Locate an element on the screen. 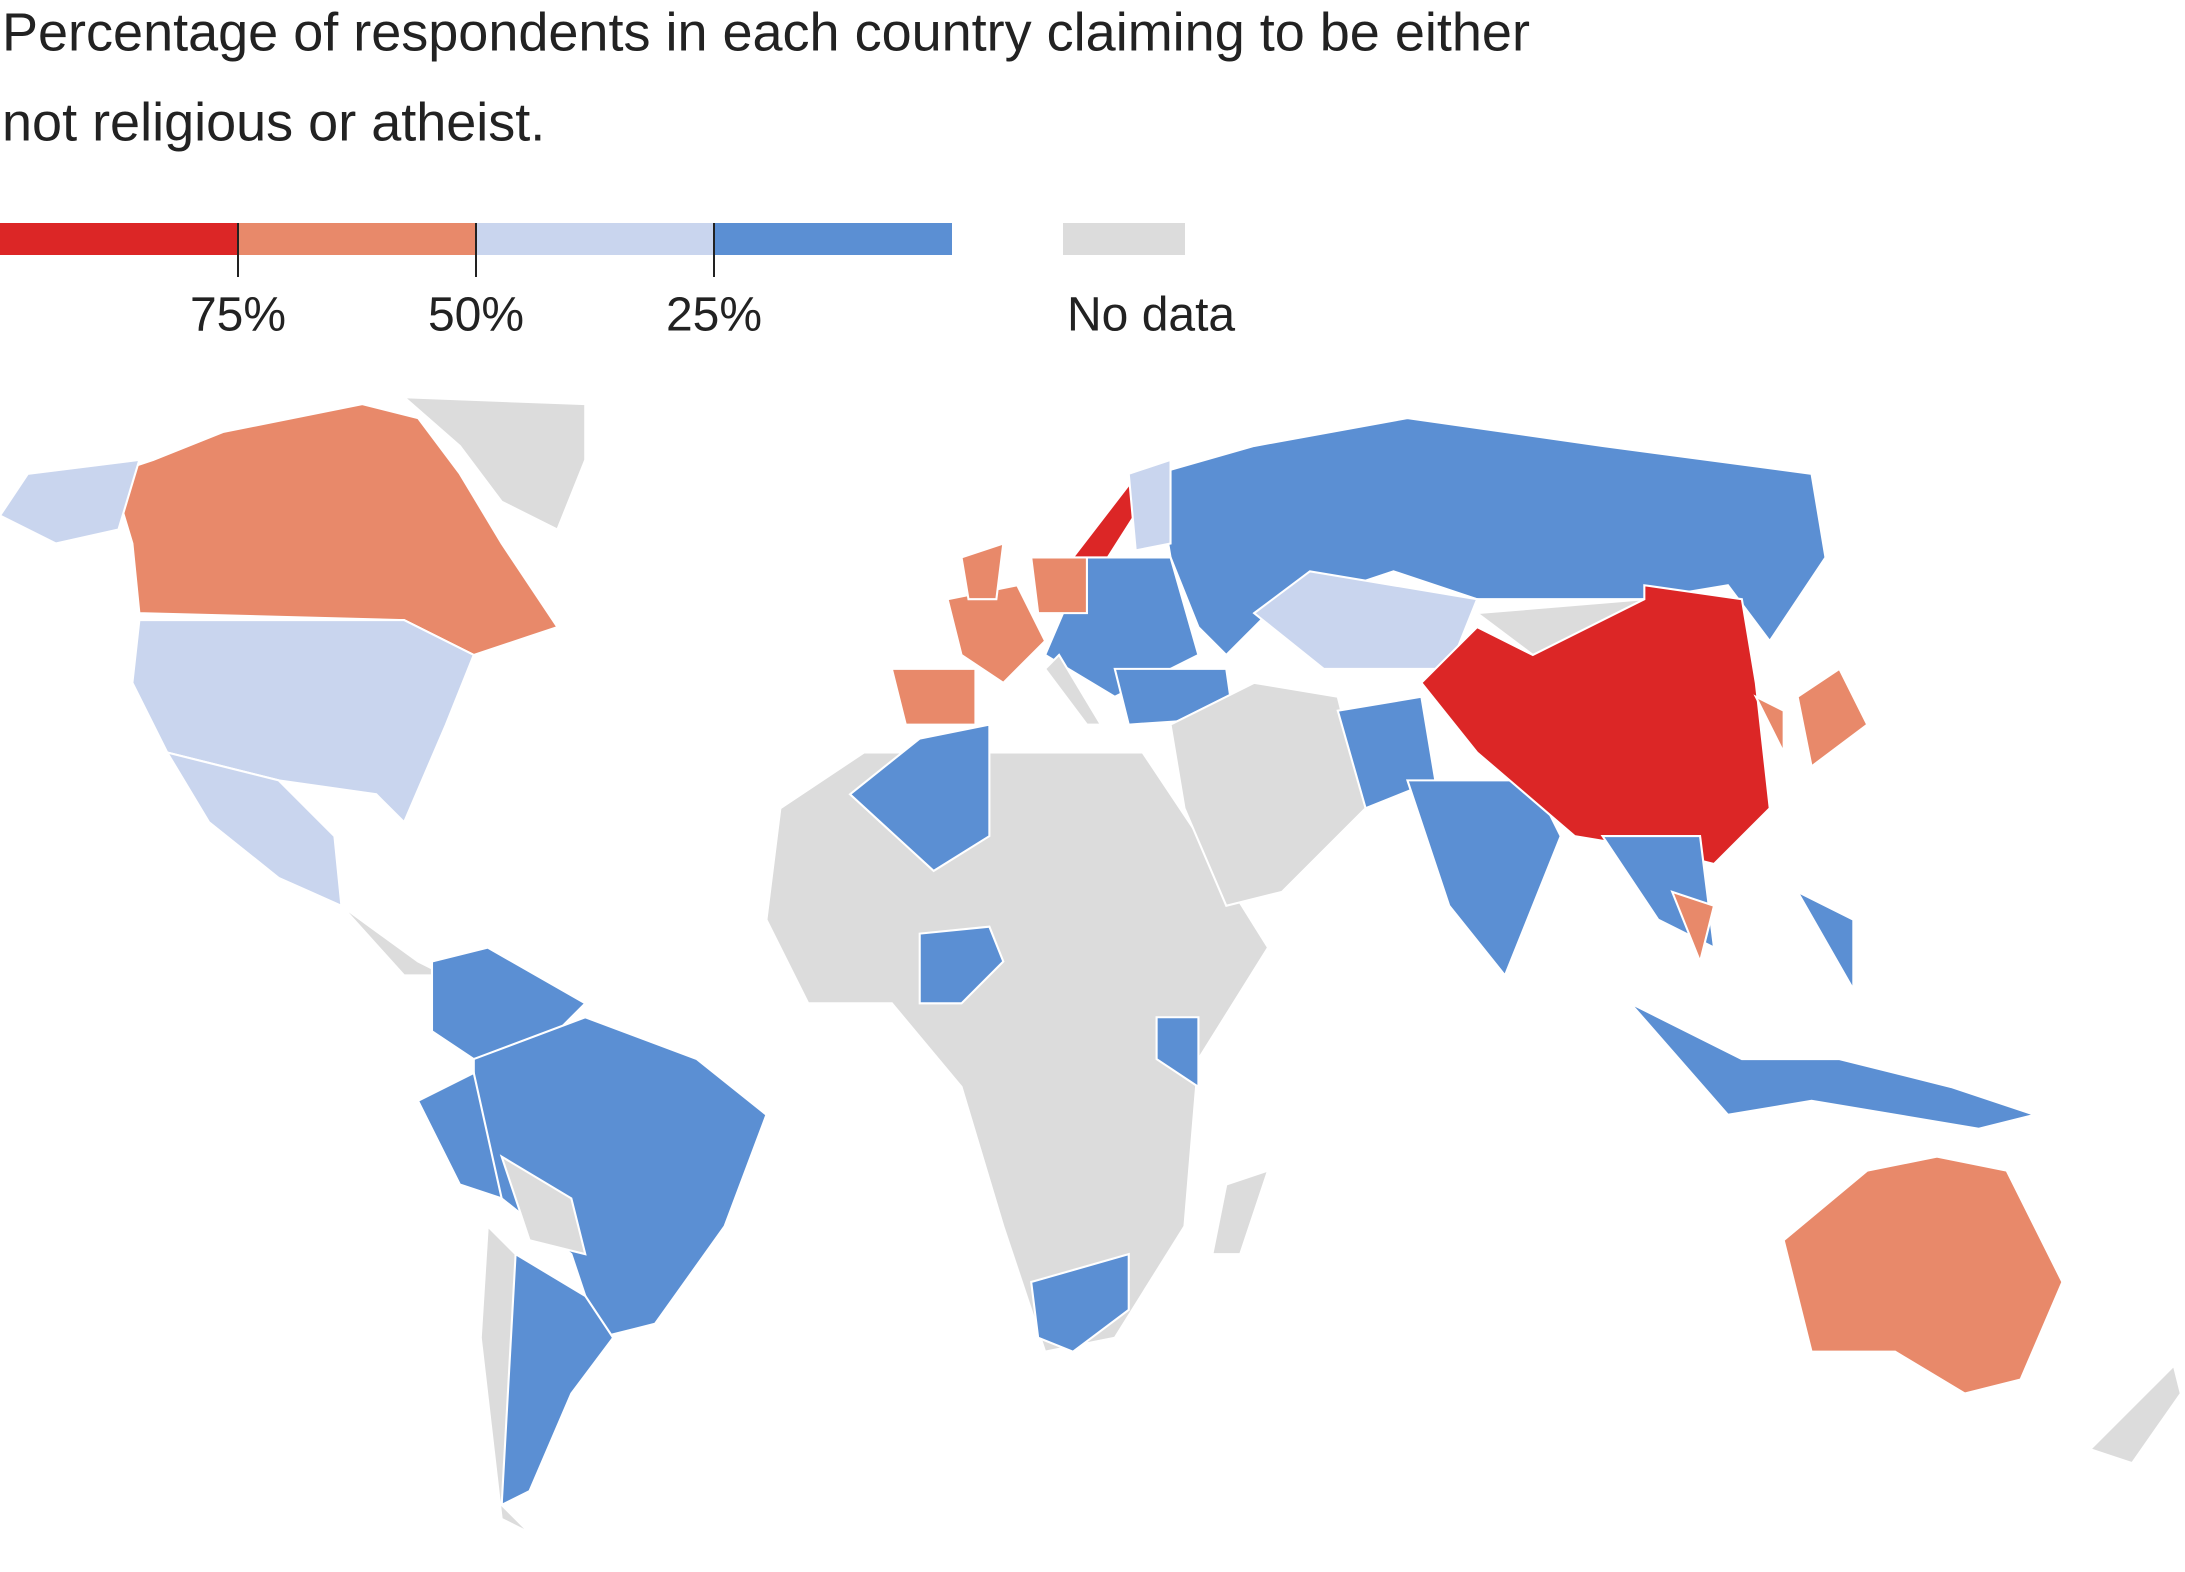 Image resolution: width=2185 pixels, height=1572 pixels. chart-title-line-2: not religious or atheist. is located at coordinates (273, 122).